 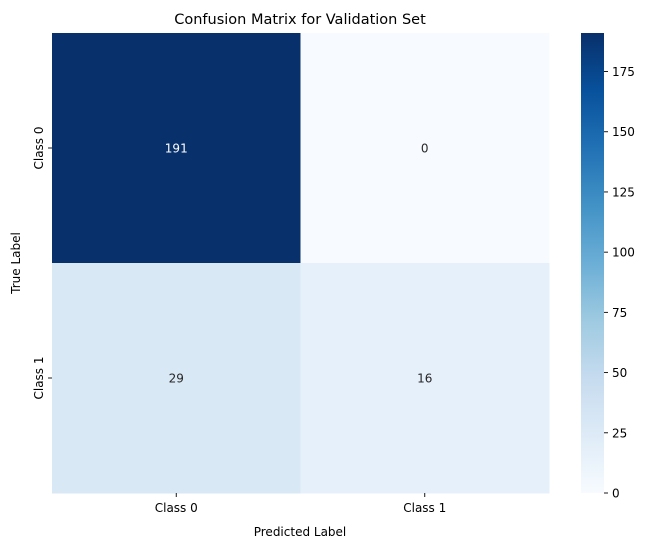 What do you see at coordinates (300, 532) in the screenshot?
I see `x-axis-label: Predicted Label` at bounding box center [300, 532].